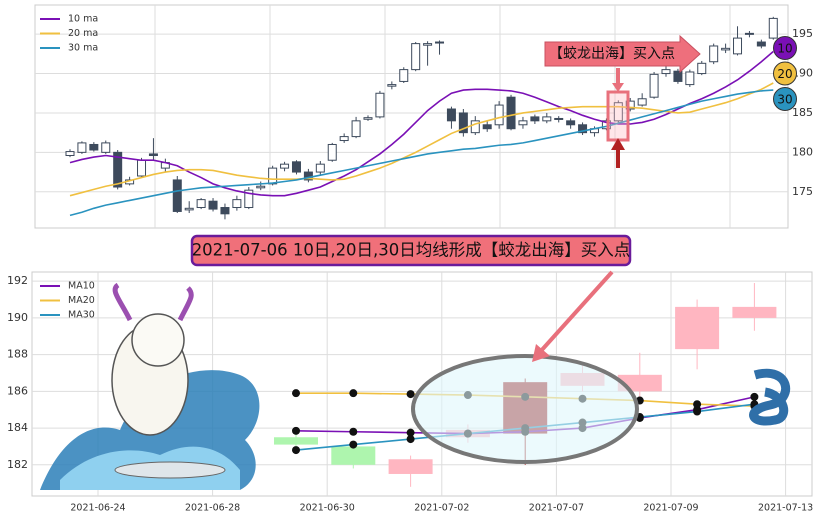 Image resolution: width=819 pixels, height=520 pixels. I want to click on legend-label: 20 ma, so click(83, 33).